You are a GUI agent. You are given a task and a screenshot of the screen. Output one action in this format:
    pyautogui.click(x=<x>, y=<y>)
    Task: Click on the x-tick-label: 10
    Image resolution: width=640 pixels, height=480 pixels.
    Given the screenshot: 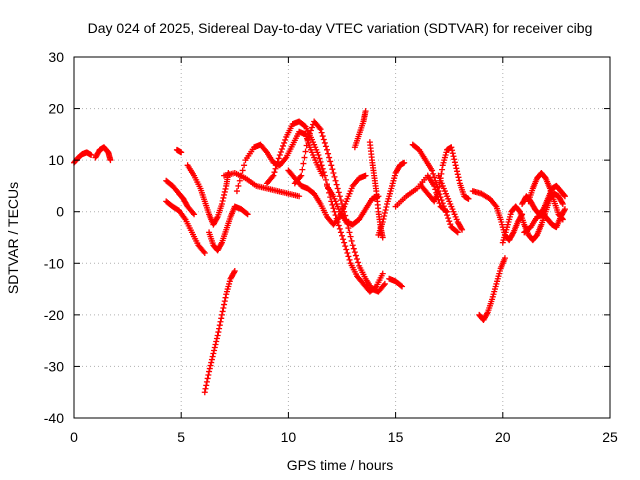 What is the action you would take?
    pyautogui.click(x=289, y=437)
    